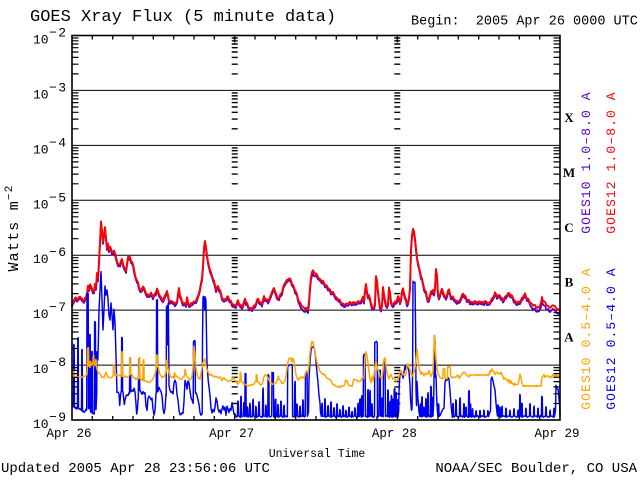 Image resolution: width=640 pixels, height=480 pixels. What do you see at coordinates (569, 117) in the screenshot?
I see `svg-text: X` at bounding box center [569, 117].